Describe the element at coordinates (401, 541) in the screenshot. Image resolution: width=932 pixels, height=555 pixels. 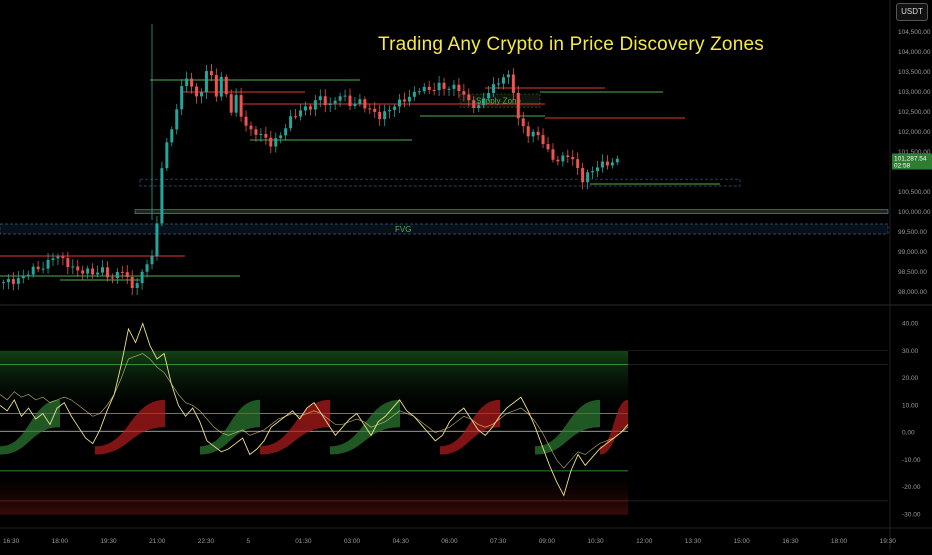
I see `time-tick-label: 04:30` at that location.